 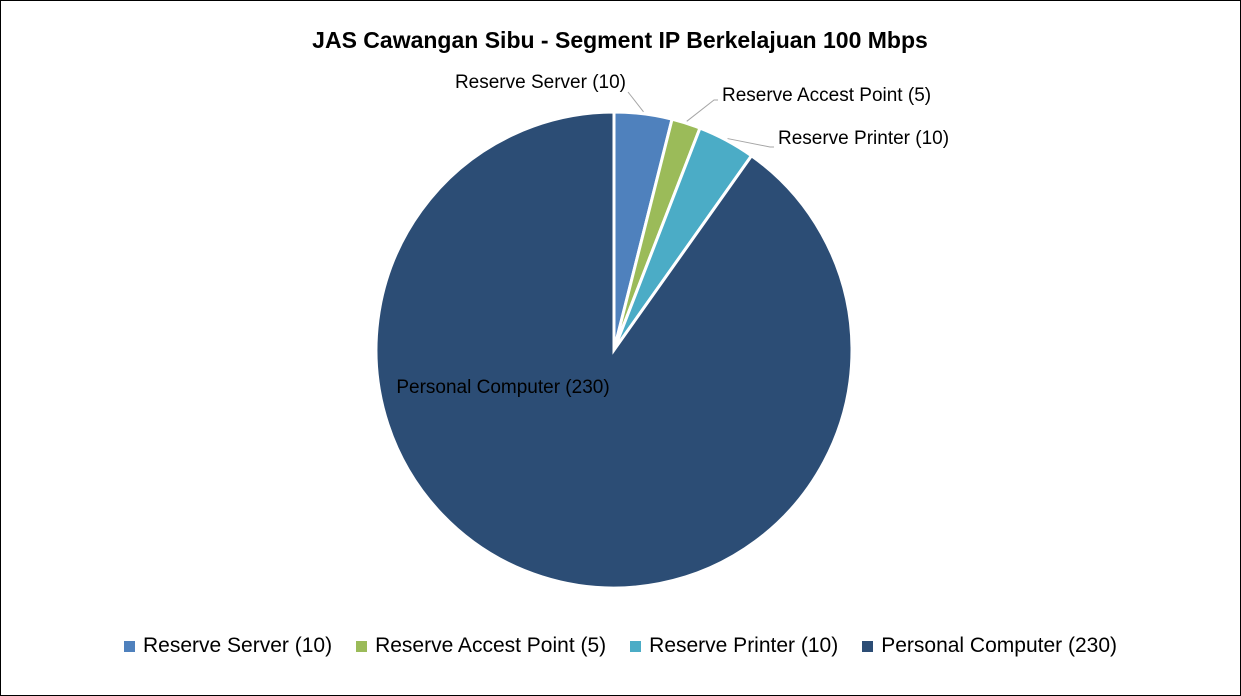 I want to click on data-label: Reserve Accest Point (5), so click(x=826, y=95).